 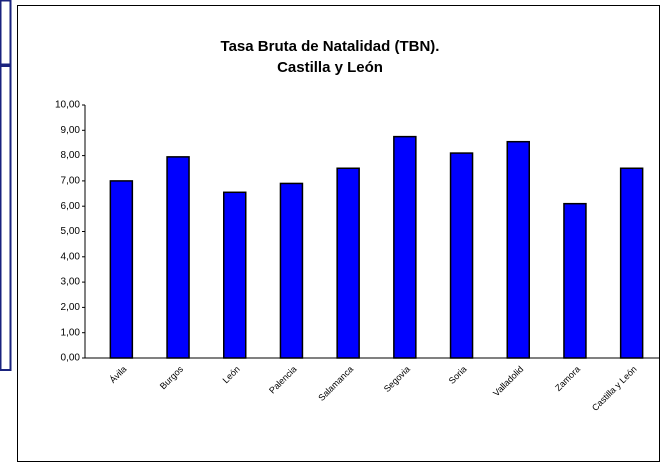 I want to click on y-tick-label: 9,00, so click(x=71, y=130).